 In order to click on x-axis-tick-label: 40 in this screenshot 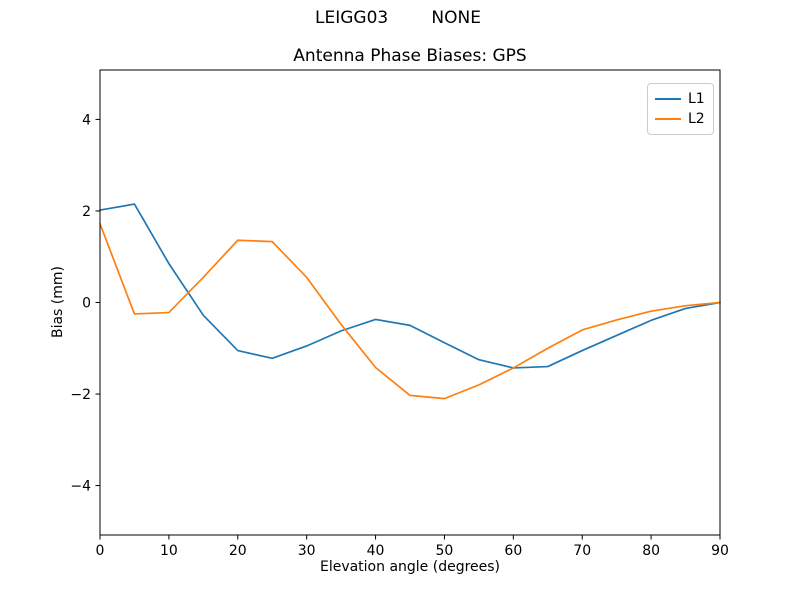, I will do `click(376, 551)`.